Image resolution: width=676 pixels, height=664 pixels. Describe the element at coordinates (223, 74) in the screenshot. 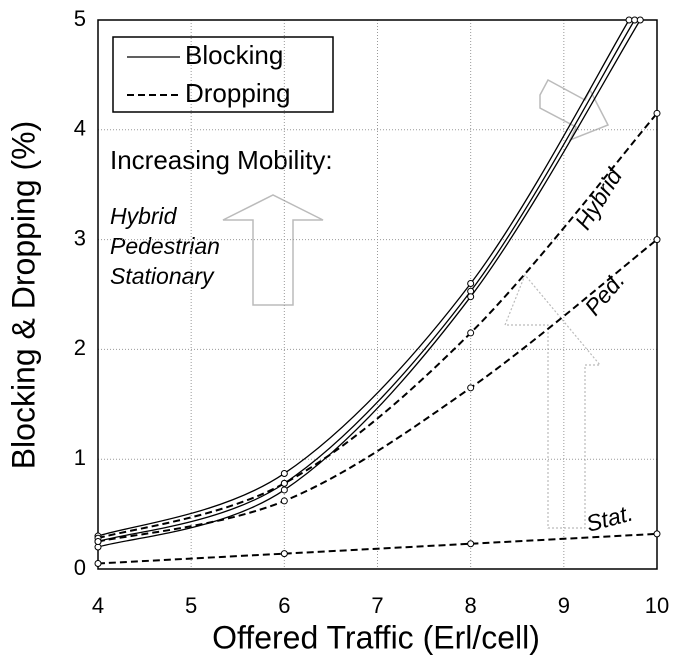

I see `legend-box` at that location.